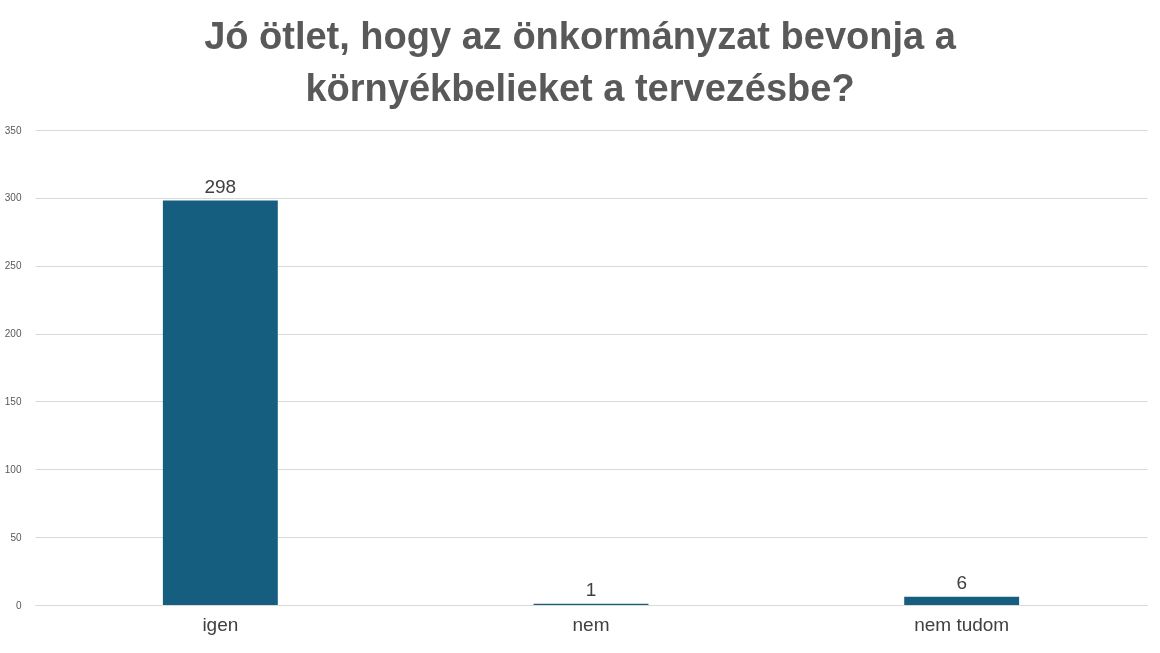 The width and height of the screenshot is (1160, 653). Describe the element at coordinates (220, 186) in the screenshot. I see `data-label: 298` at that location.